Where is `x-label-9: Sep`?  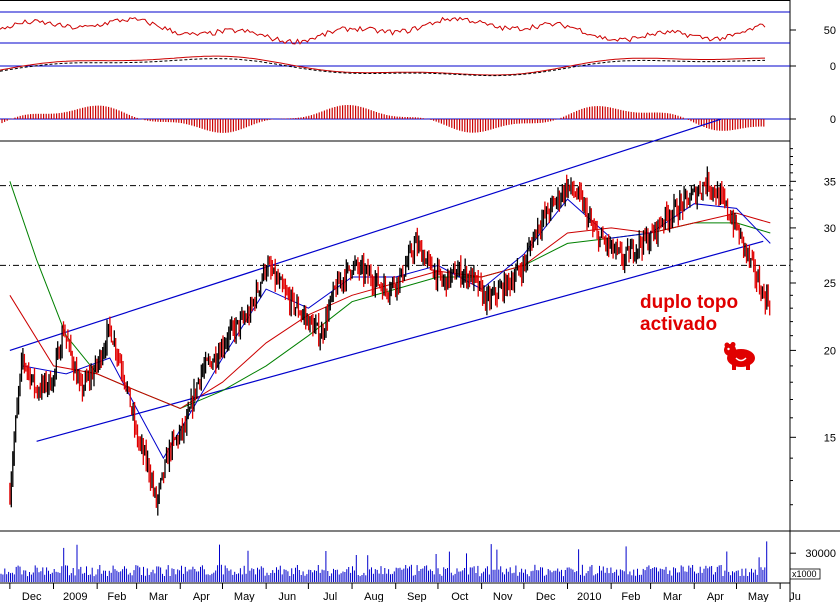 x-label-9: Sep is located at coordinates (417, 596).